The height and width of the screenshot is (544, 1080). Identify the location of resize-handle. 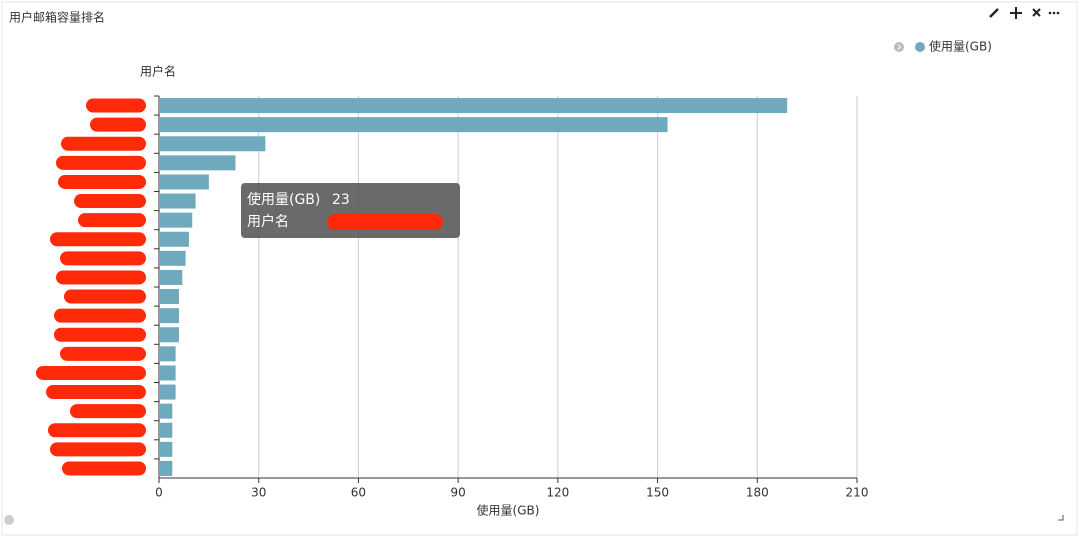
(1061, 518).